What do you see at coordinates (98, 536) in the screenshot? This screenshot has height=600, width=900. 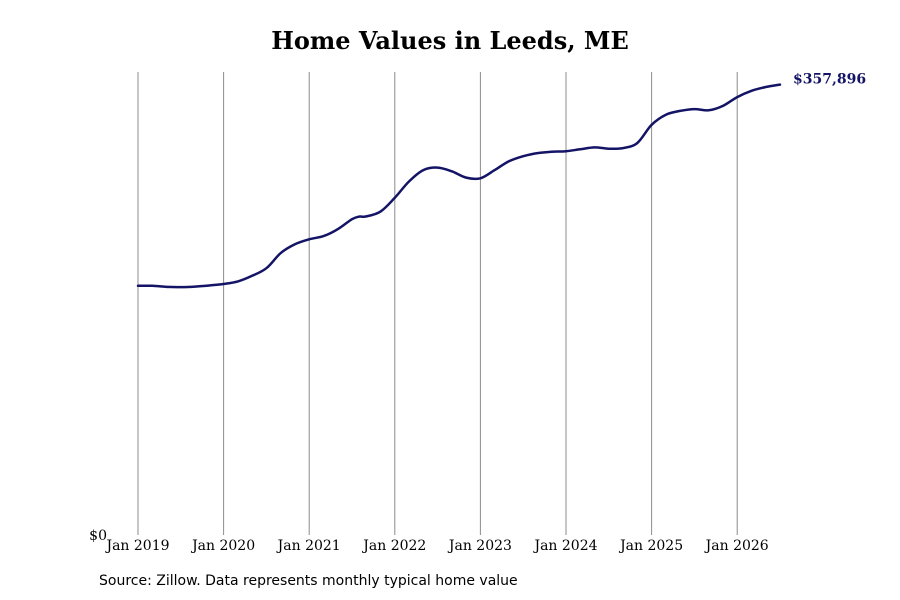 I see `y-axis-tick-label: $0` at bounding box center [98, 536].